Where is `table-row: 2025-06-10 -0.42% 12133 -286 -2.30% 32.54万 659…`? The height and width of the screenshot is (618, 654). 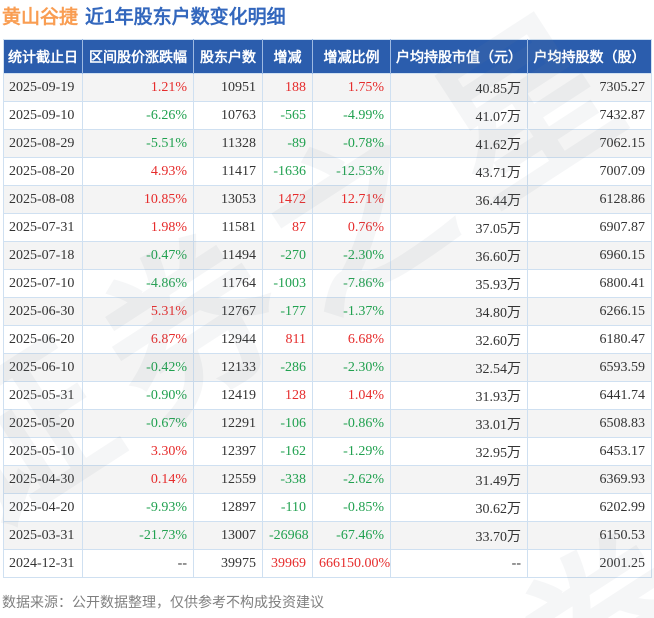
table-row: 2025-06-10 -0.42% 12133 -286 -2.30% 32.54万 659… is located at coordinates (327, 367).